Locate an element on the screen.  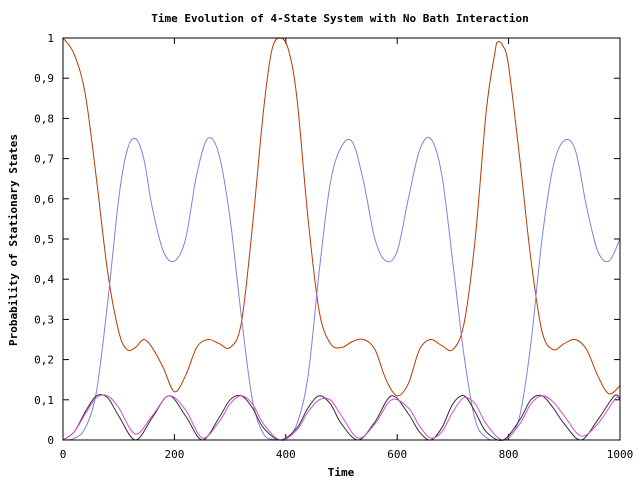
y-tick-label: 1 is located at coordinates (50, 38).